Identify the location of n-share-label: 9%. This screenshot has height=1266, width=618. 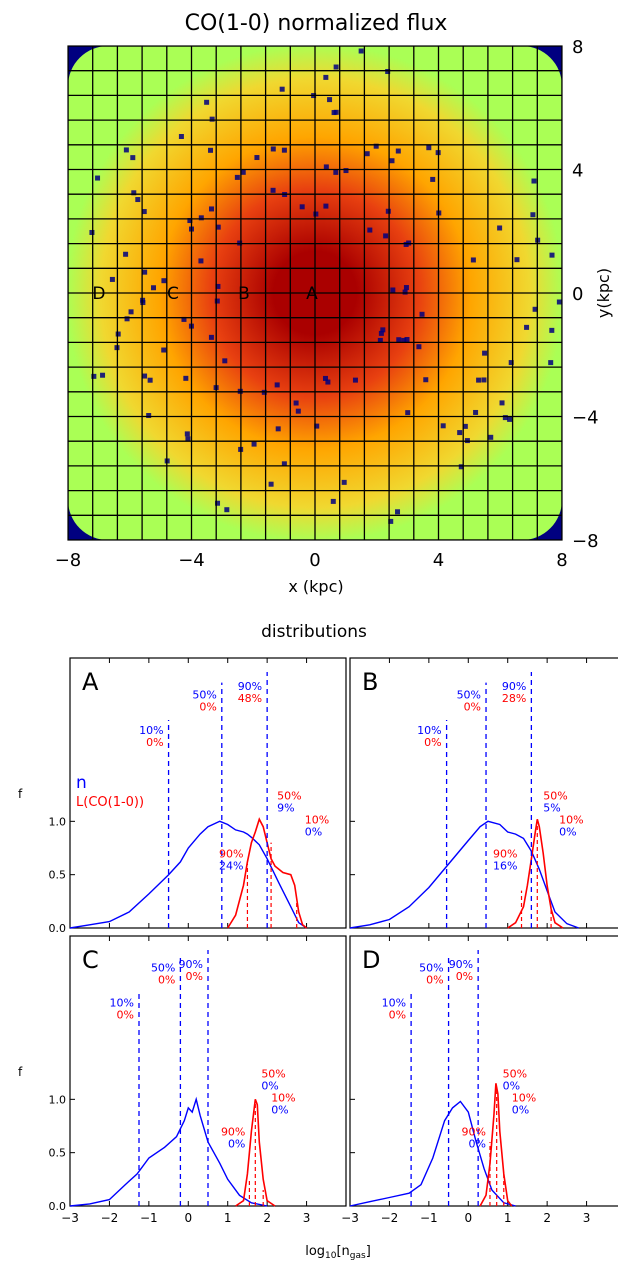
(285, 807).